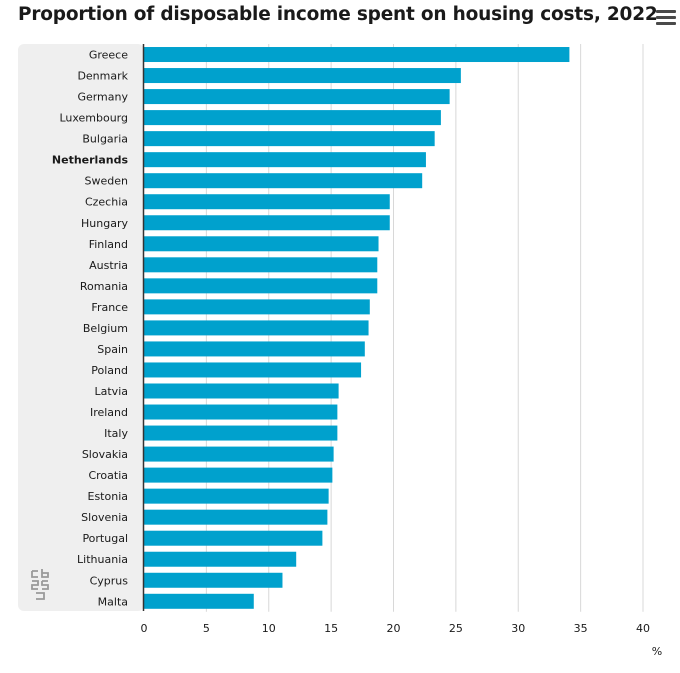  What do you see at coordinates (292, 118) in the screenshot?
I see `bar-luxembourg` at bounding box center [292, 118].